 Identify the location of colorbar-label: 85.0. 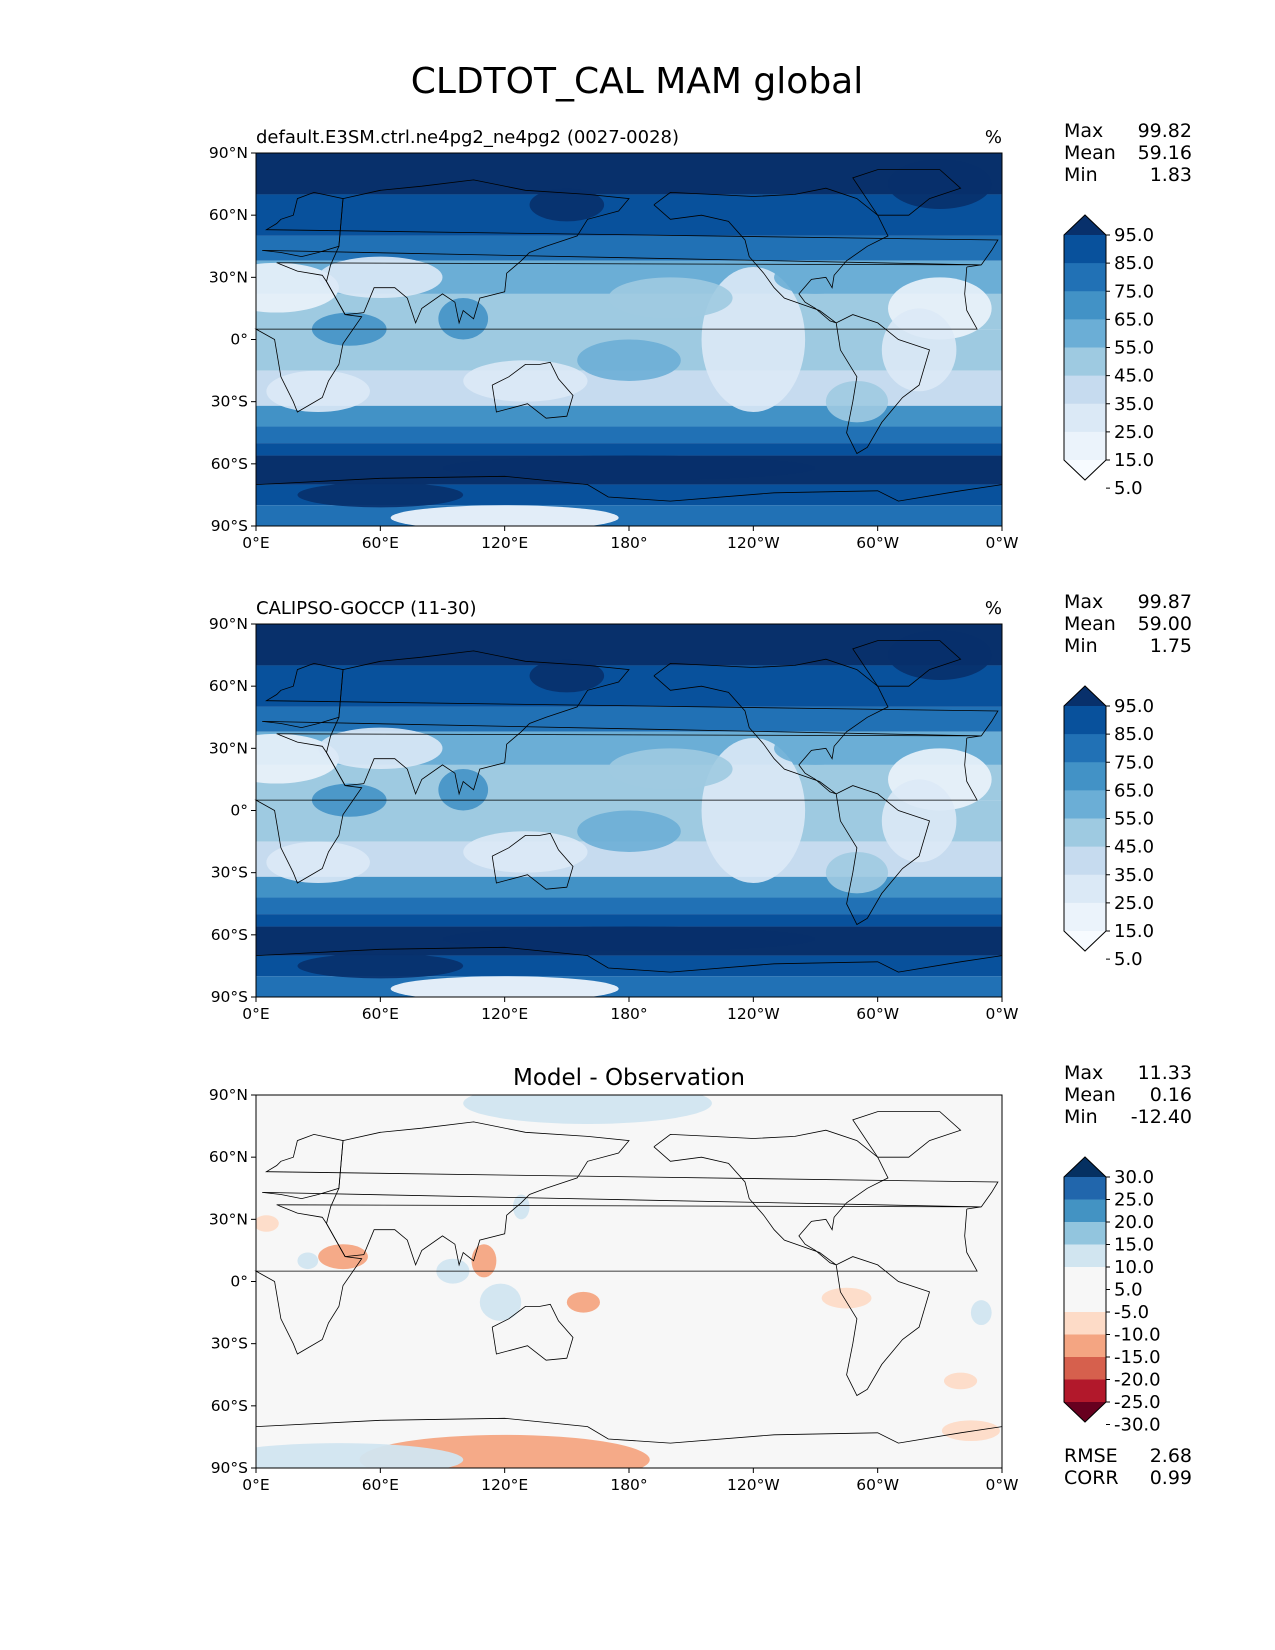
(1134, 263).